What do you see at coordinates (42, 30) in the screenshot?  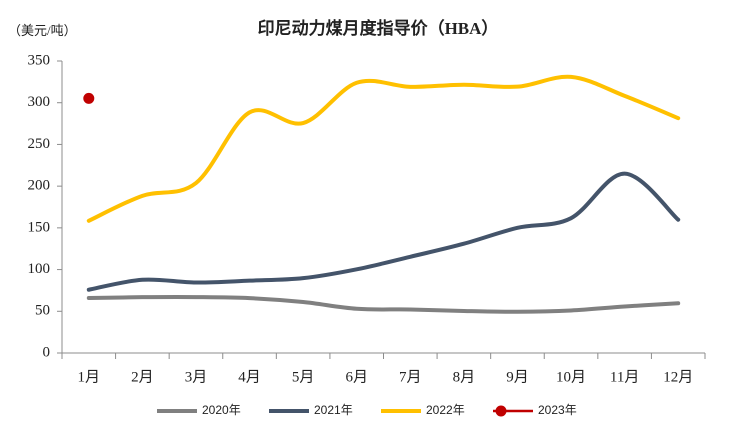 I see `y-axis-label: （美元/吨）` at bounding box center [42, 30].